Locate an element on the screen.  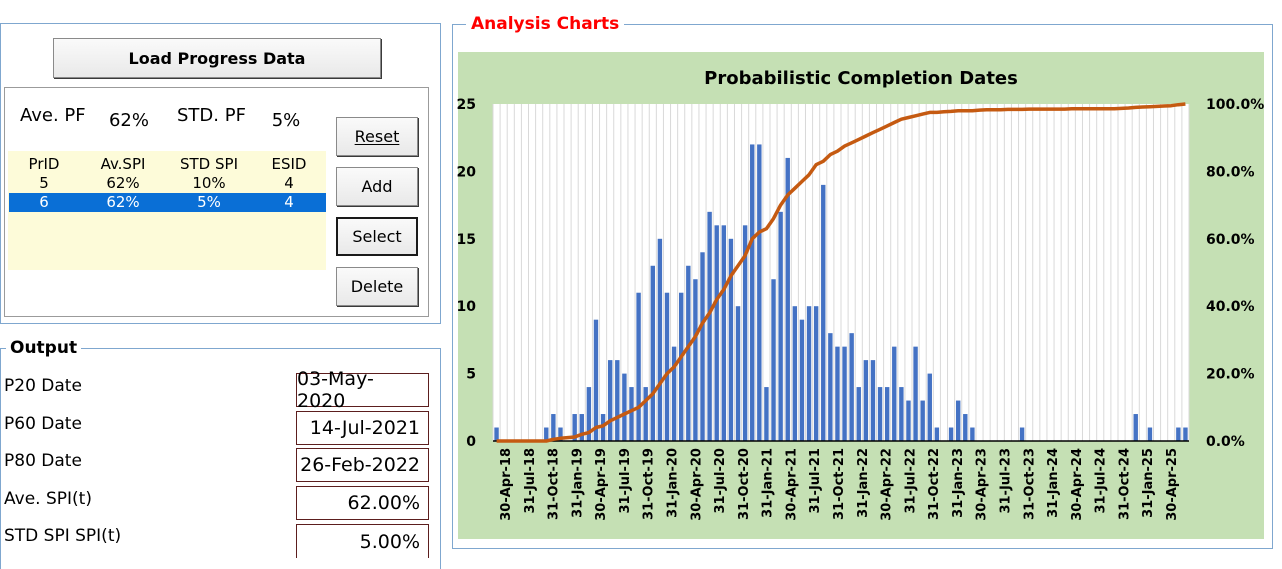
cell-stdspi: 5% is located at coordinates (209, 202).